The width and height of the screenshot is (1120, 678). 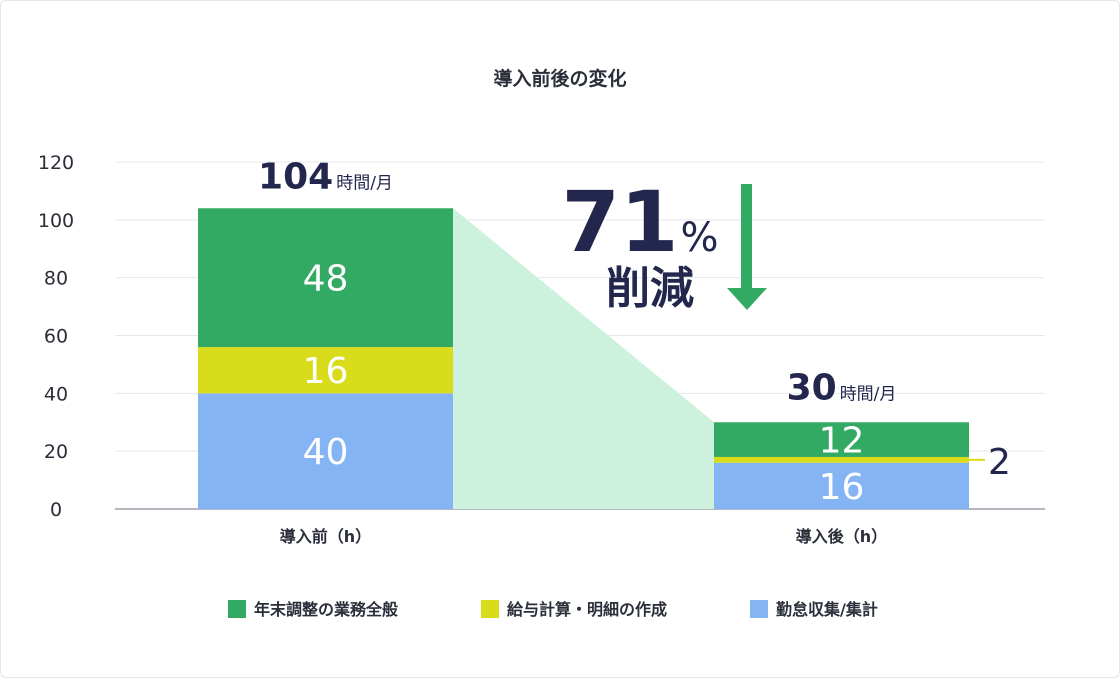 I want to click on legend-label: 給与計算・明細の作成, so click(x=587, y=609).